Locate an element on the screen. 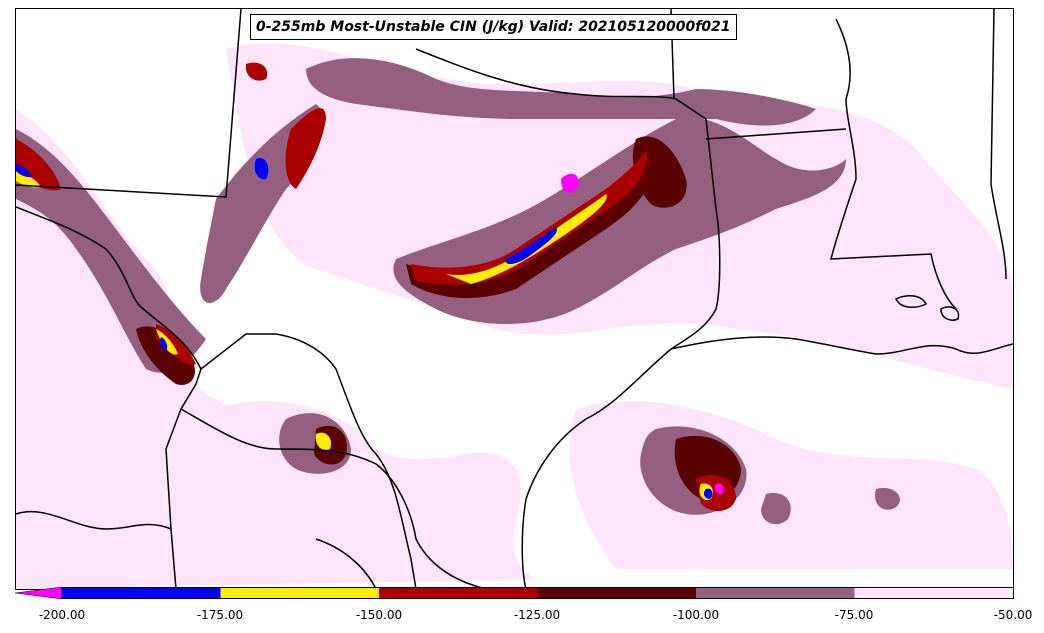 This screenshot has width=1044, height=633. colorbar-extend-low is located at coordinates (39, 593).